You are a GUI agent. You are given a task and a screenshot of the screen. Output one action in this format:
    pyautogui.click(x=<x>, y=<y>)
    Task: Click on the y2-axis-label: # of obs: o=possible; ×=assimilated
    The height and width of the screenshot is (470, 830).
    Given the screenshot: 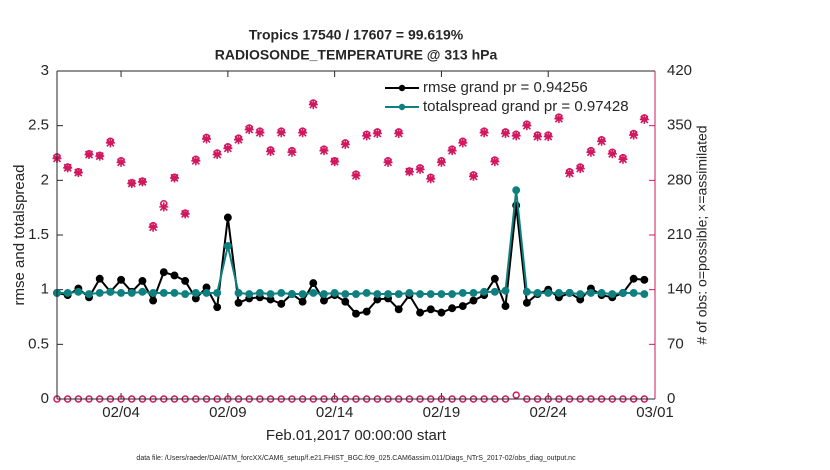 What is the action you would take?
    pyautogui.click(x=702, y=234)
    